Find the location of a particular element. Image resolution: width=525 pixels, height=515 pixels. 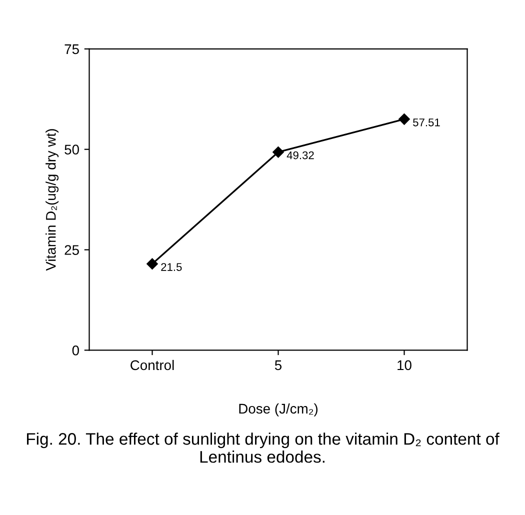

y-tick-label: 0 is located at coordinates (75, 351).